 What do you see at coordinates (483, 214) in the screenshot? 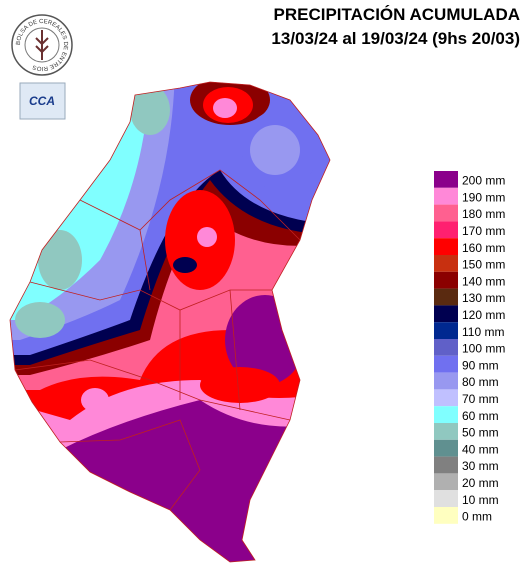
I see `legend-label: 180 mm` at bounding box center [483, 214].